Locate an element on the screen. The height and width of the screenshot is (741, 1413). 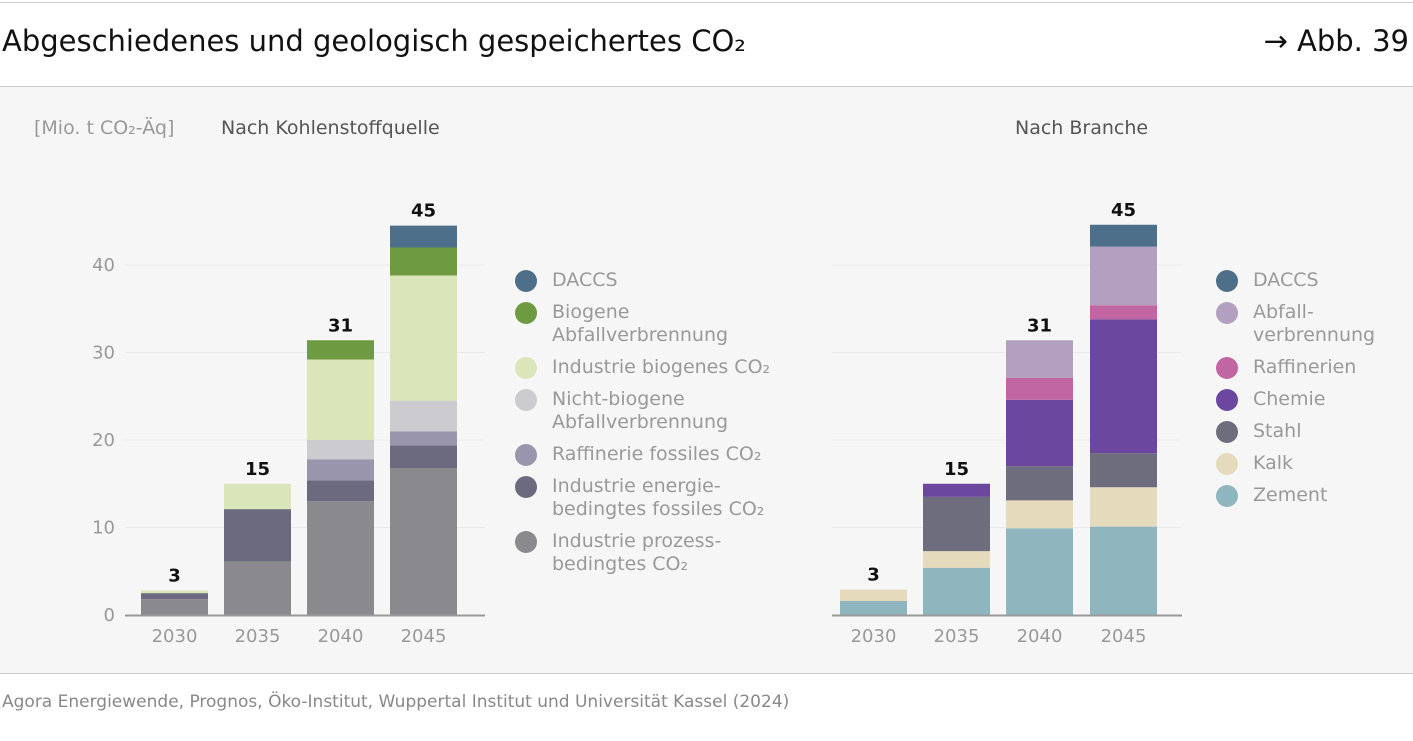
x-tick-label: 2035 is located at coordinates (258, 636).